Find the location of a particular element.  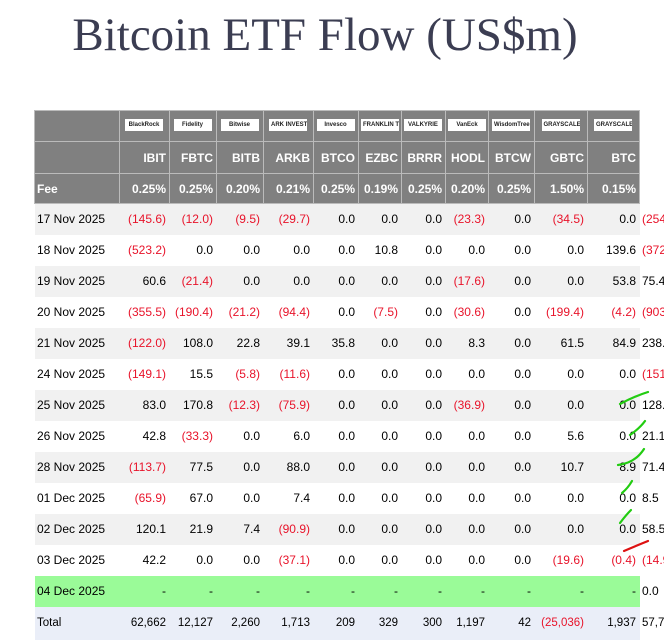

flow-cell: 53.8 is located at coordinates (613, 281).